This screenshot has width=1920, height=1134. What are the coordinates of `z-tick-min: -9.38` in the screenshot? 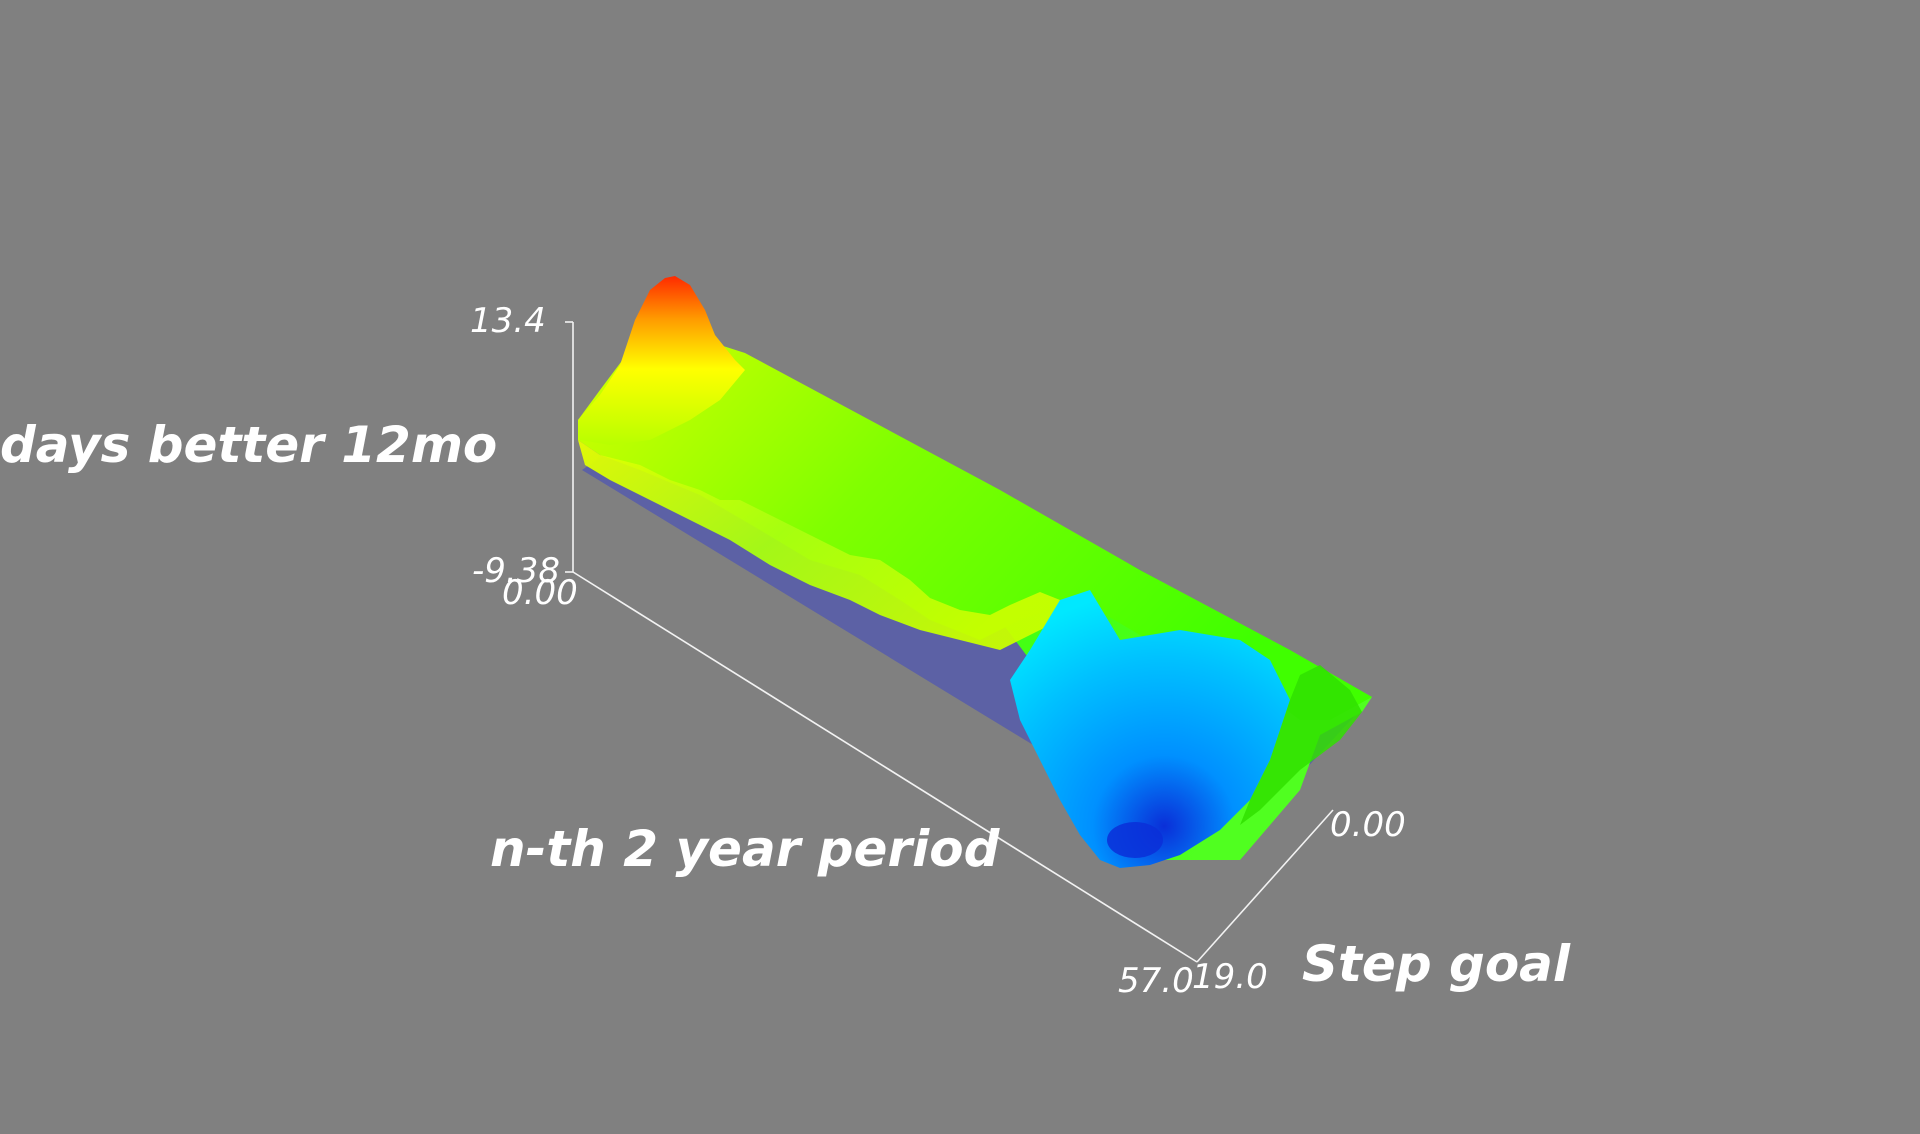 It's located at (516, 571).